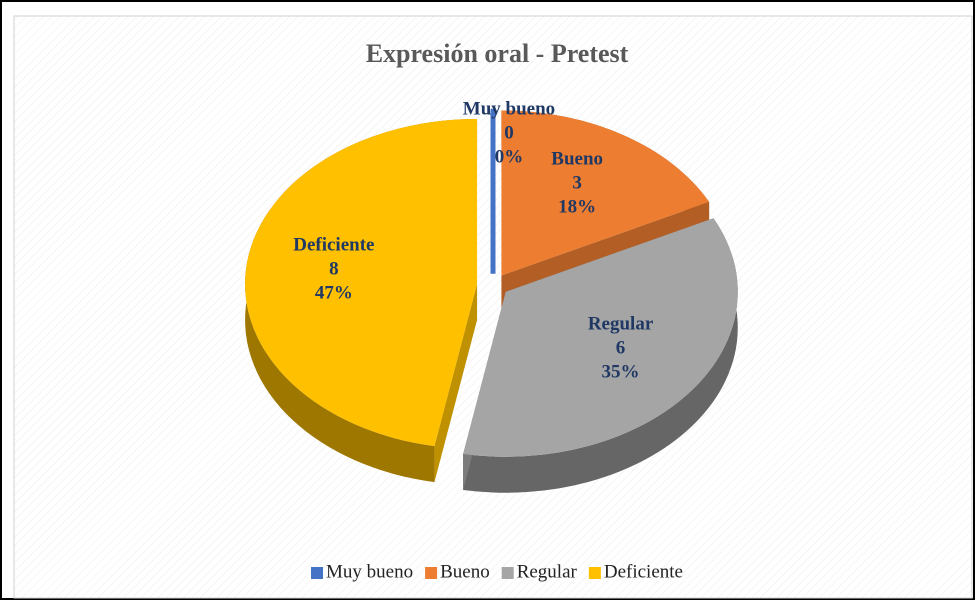  Describe the element at coordinates (369, 571) in the screenshot. I see `legend-label: Muy bueno` at that location.